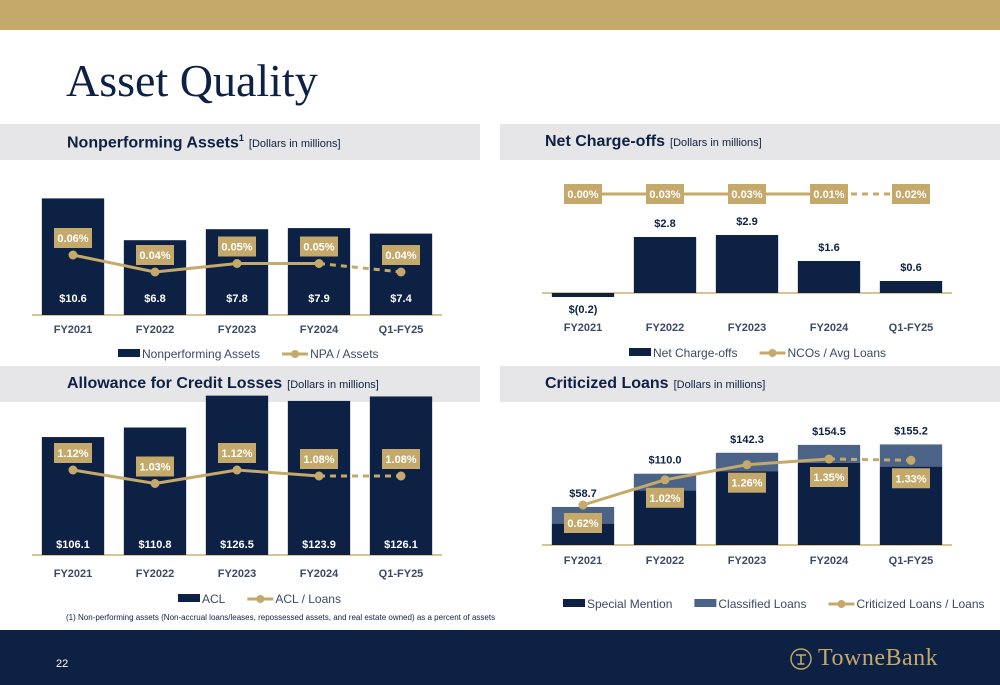 This screenshot has width=1000, height=685. What do you see at coordinates (829, 561) in the screenshot?
I see `crit-category-label-3: FY2024` at bounding box center [829, 561].